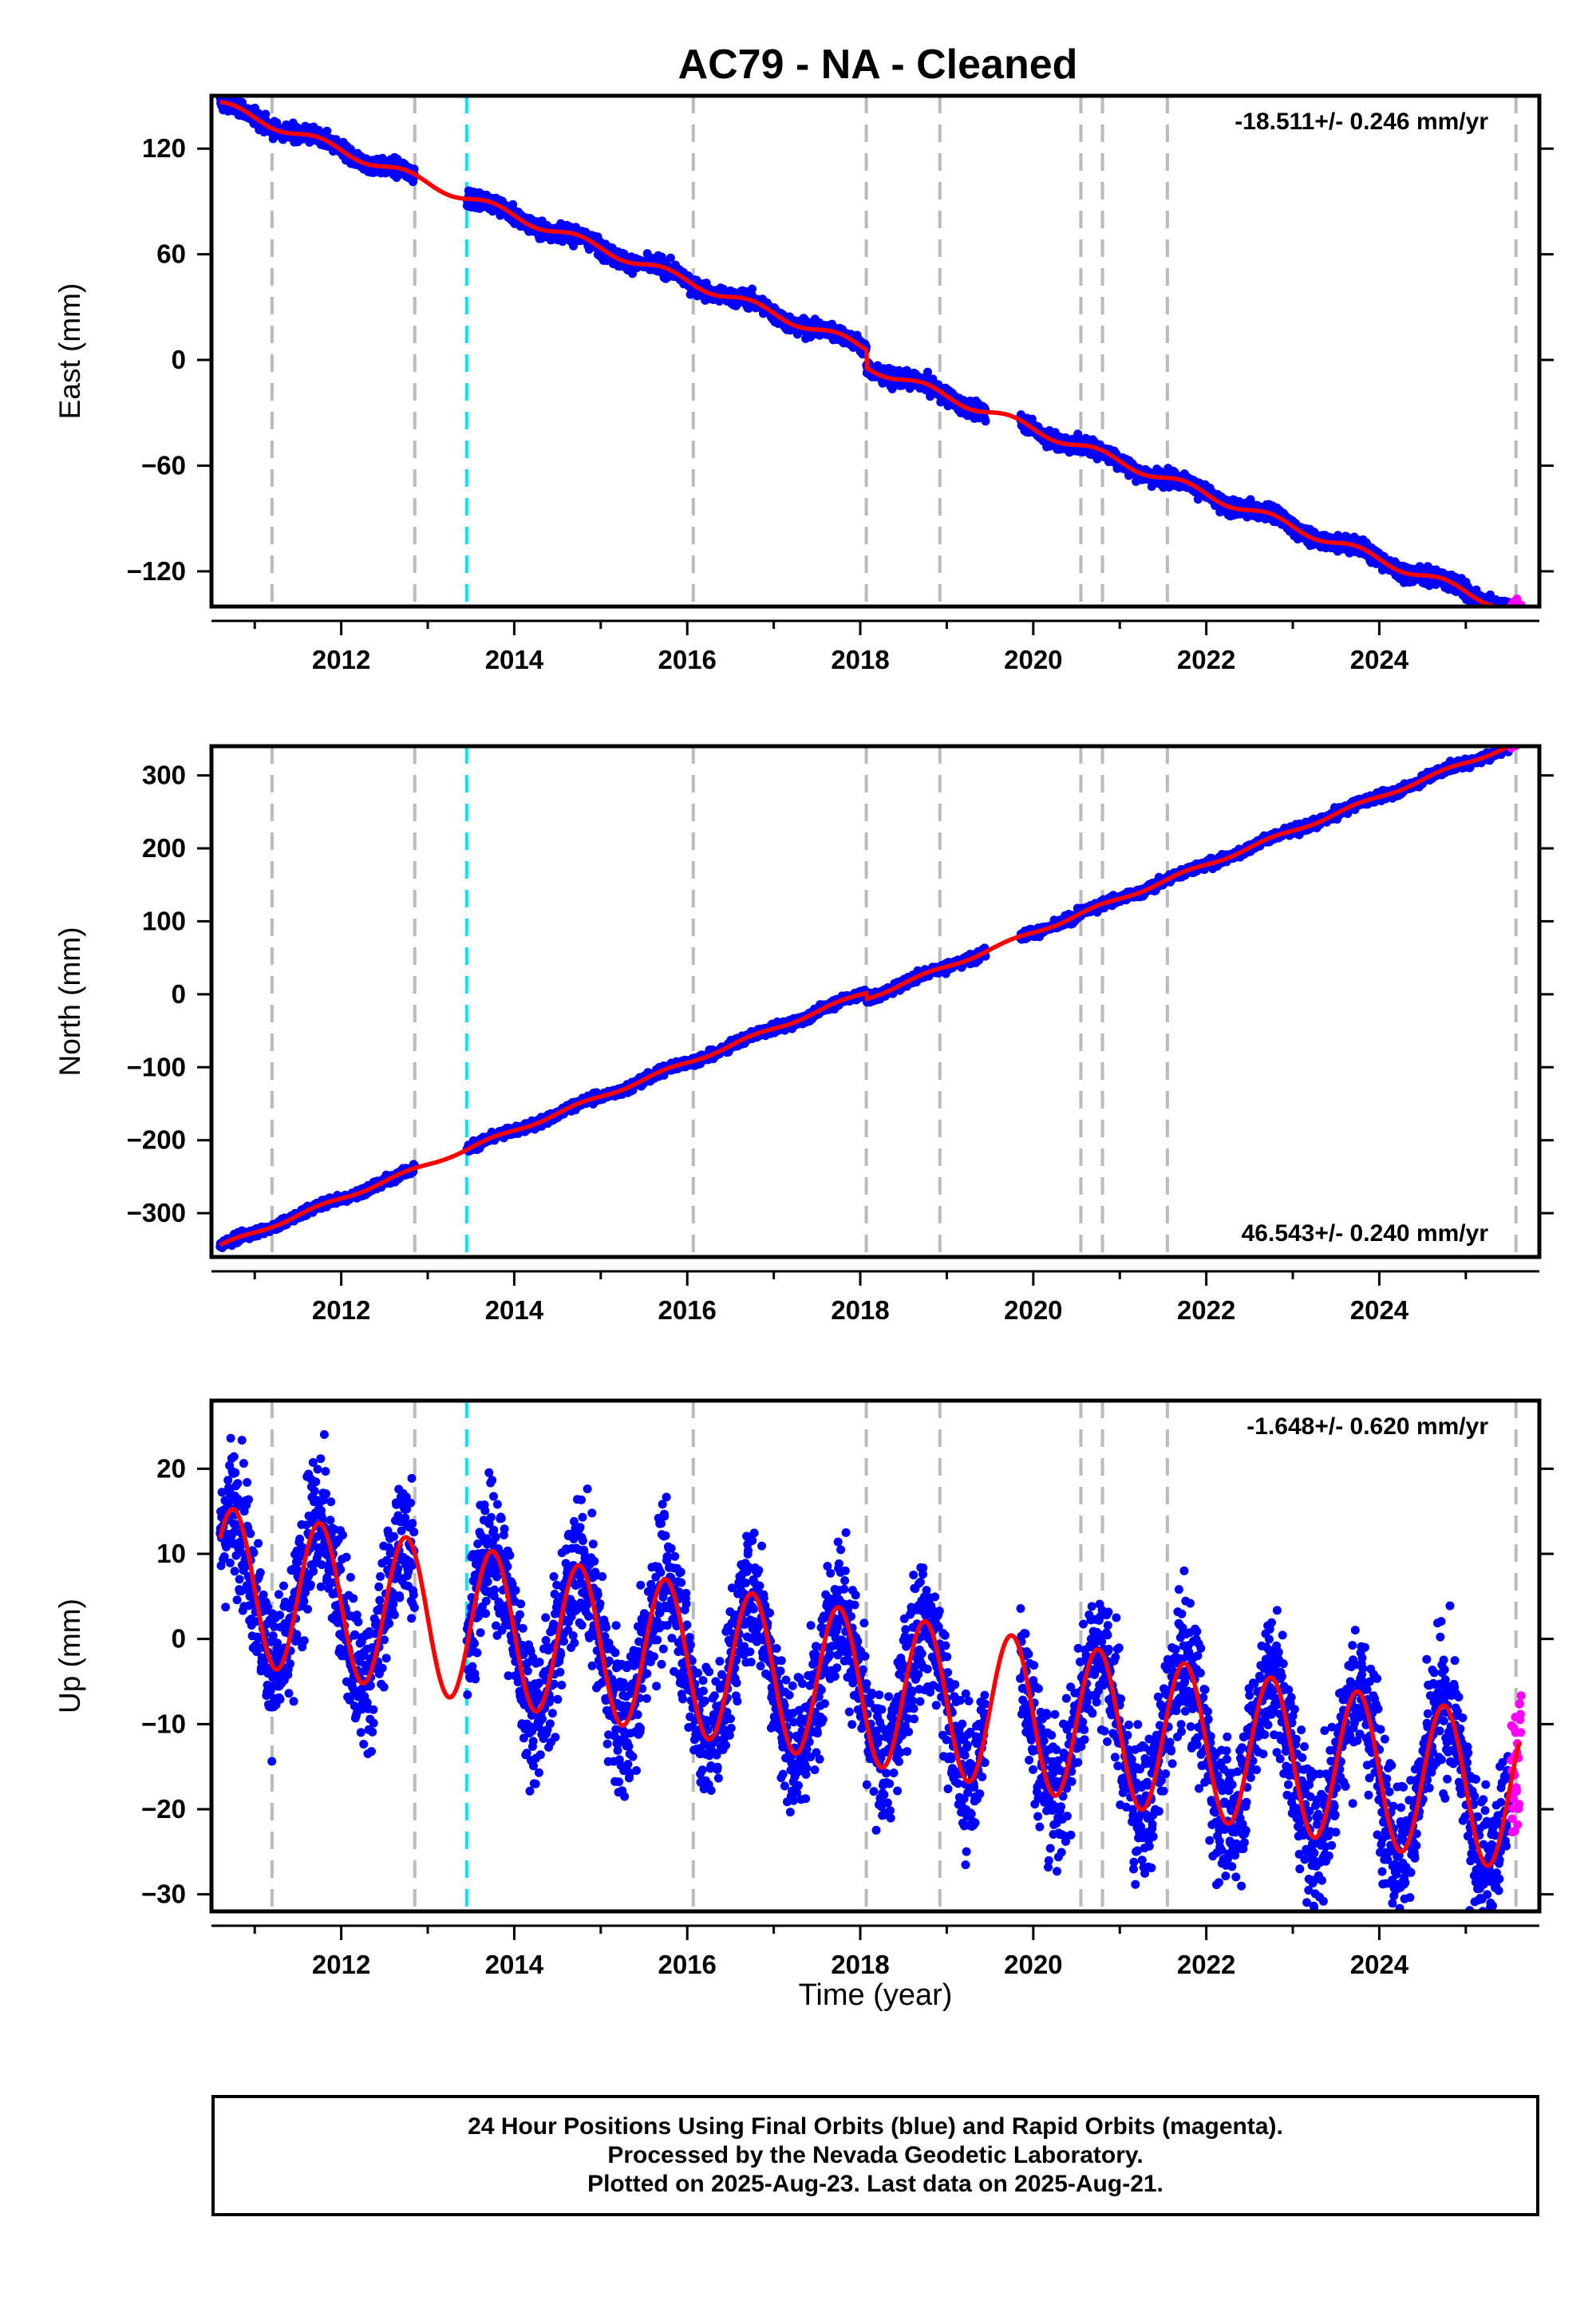 This screenshot has height=2316, width=1596. What do you see at coordinates (179, 359) in the screenshot?
I see `y-tick-label: 0` at bounding box center [179, 359].